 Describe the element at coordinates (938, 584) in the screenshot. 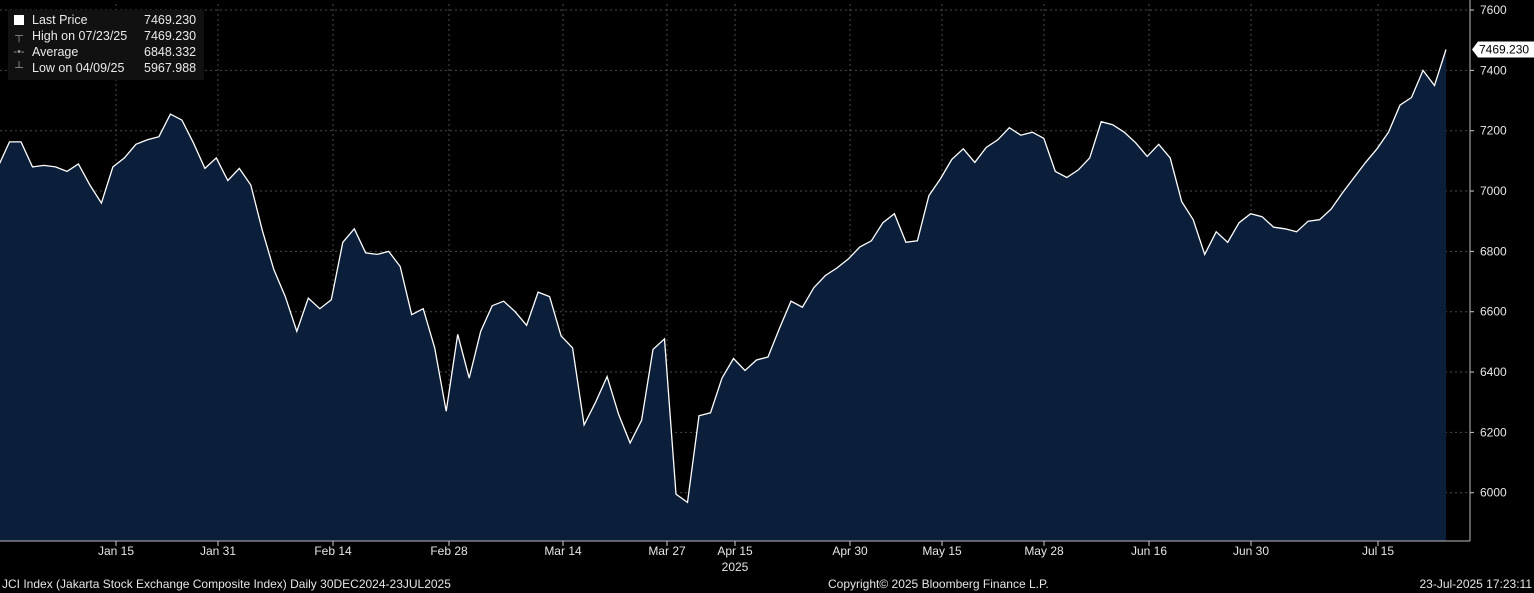

I see `footer-copyright: Copyright© 2025 Bloomberg Finance L.P.` at that location.